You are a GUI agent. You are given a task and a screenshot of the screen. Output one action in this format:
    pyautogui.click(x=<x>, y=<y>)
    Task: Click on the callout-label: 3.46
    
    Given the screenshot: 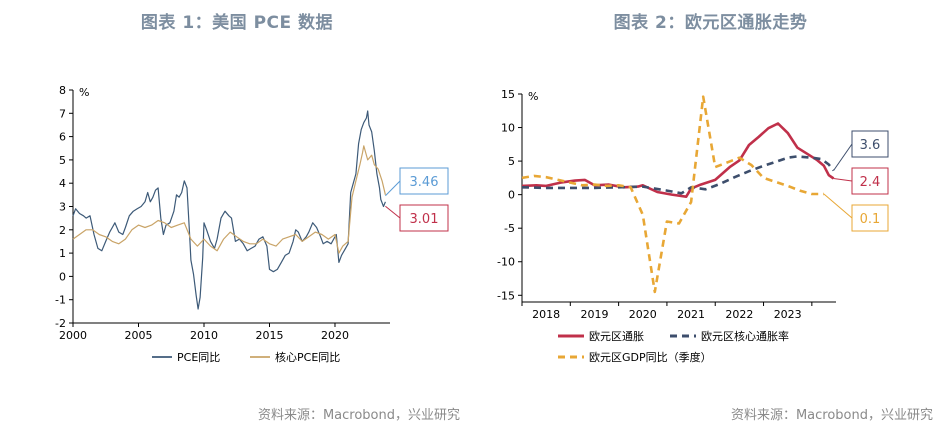 What is the action you would take?
    pyautogui.click(x=424, y=182)
    